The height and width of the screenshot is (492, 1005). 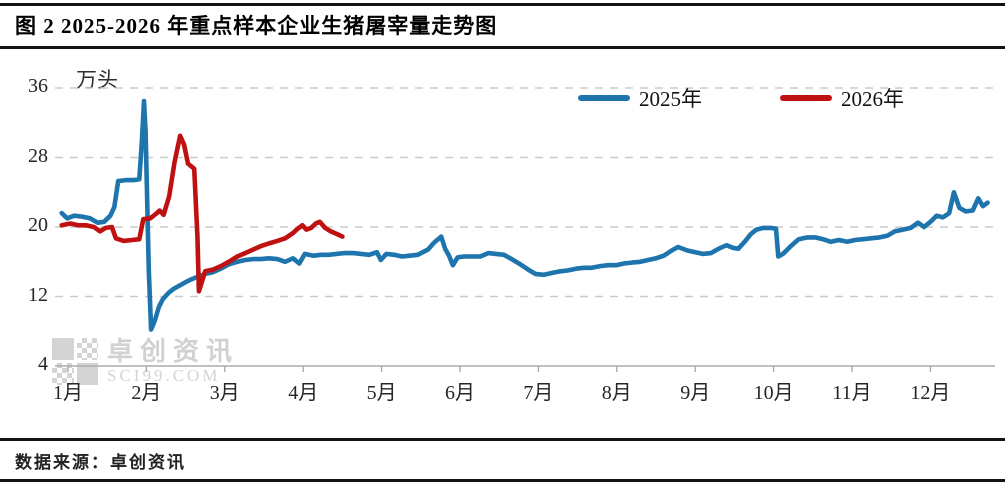 I want to click on y-axis-unit-label: 万头, so click(x=97, y=80).